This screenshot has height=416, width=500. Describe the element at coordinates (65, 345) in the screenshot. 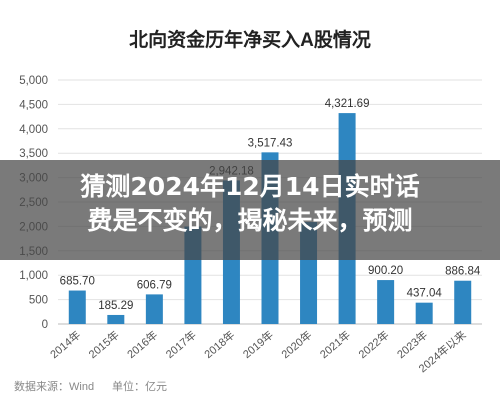

I see `x-tick-label: 2014年` at that location.